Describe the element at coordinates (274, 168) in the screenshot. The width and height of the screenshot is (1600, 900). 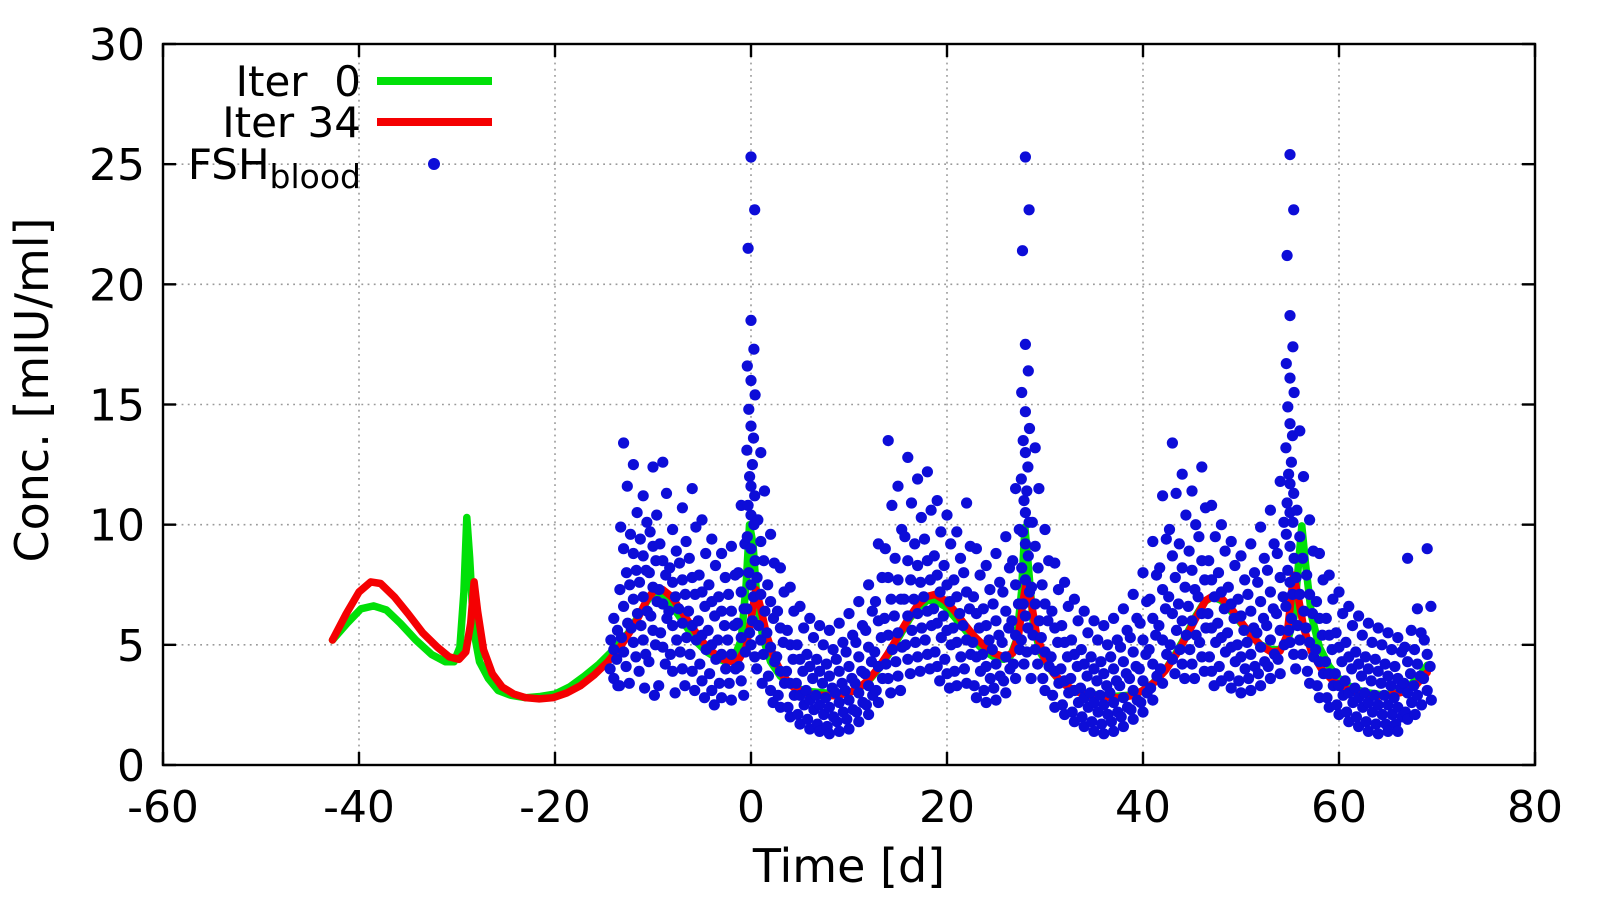
I see `legend-label-fsh: FSHblood` at that location.